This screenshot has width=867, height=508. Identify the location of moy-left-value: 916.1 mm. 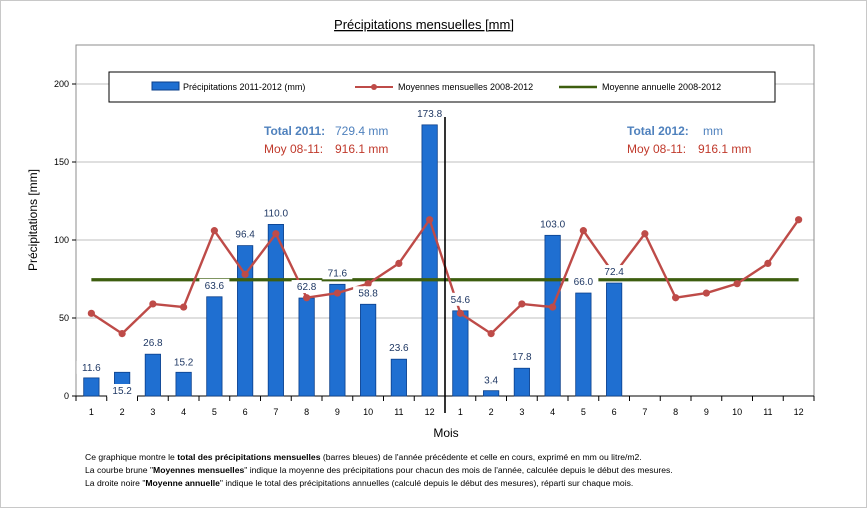
(361, 149).